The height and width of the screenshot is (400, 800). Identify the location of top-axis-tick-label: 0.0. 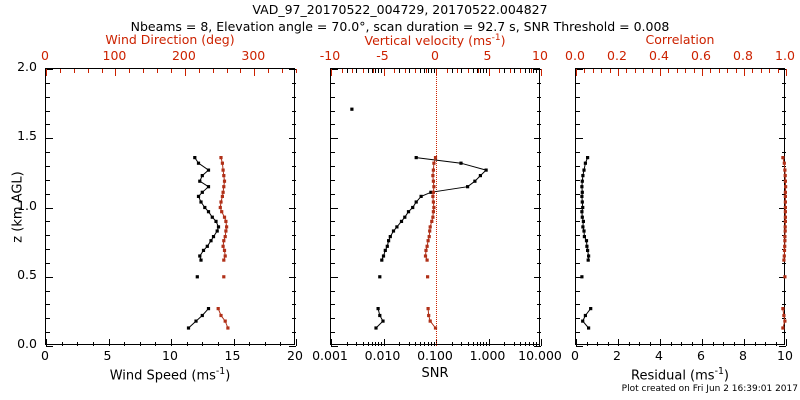
(575, 55).